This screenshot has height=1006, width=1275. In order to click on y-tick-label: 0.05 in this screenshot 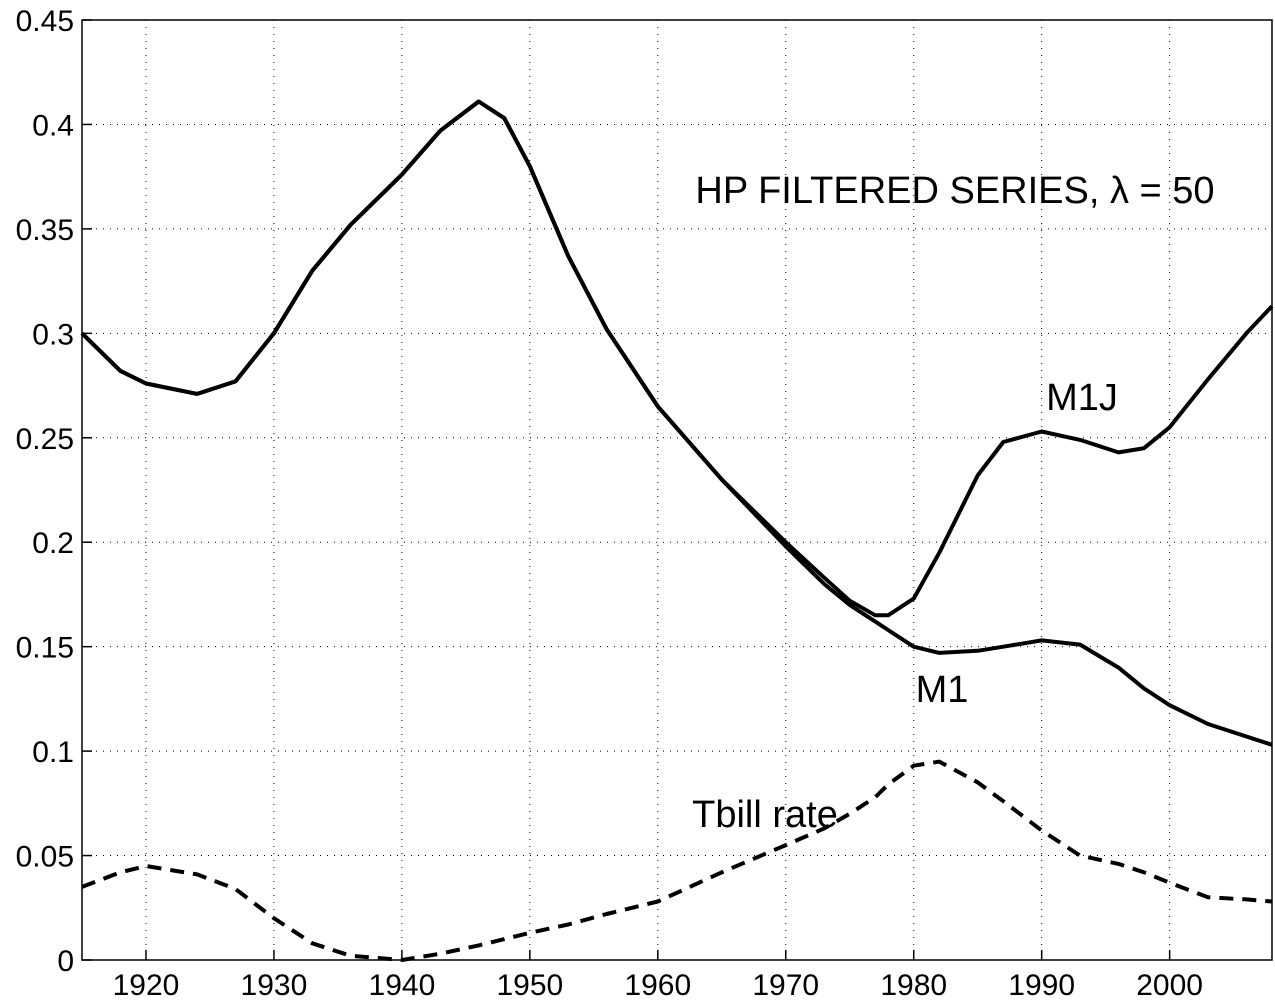, I will do `click(45, 857)`.